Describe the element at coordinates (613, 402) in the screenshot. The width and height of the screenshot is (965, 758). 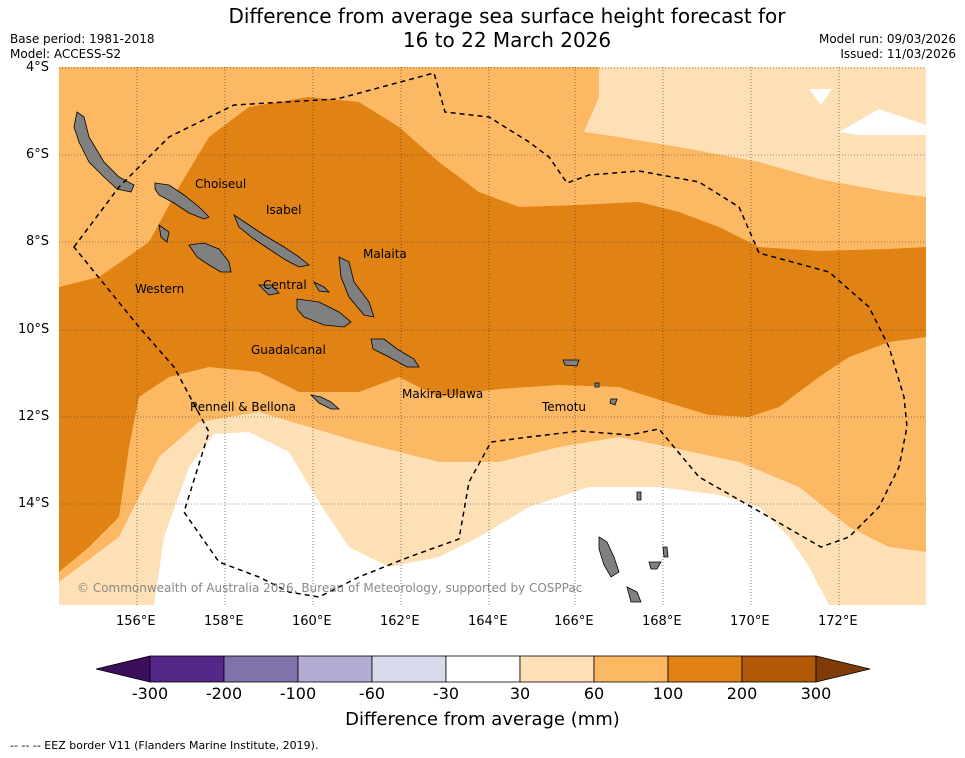
I see `island-vanikoro` at that location.